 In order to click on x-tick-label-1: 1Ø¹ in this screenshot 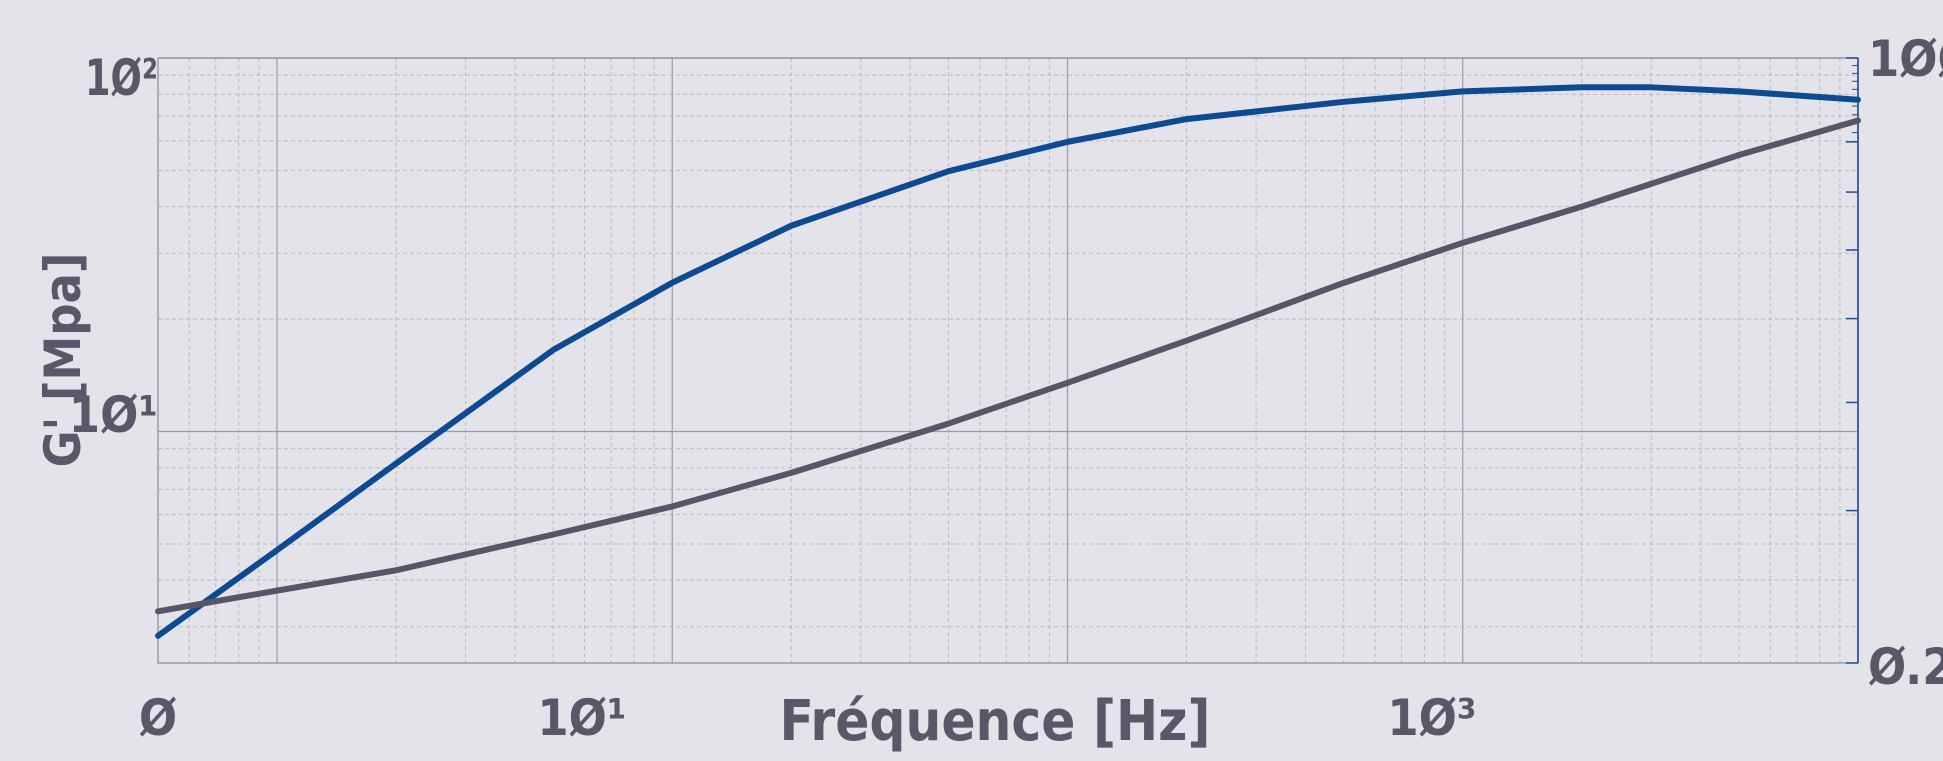, I will do `click(581, 718)`.